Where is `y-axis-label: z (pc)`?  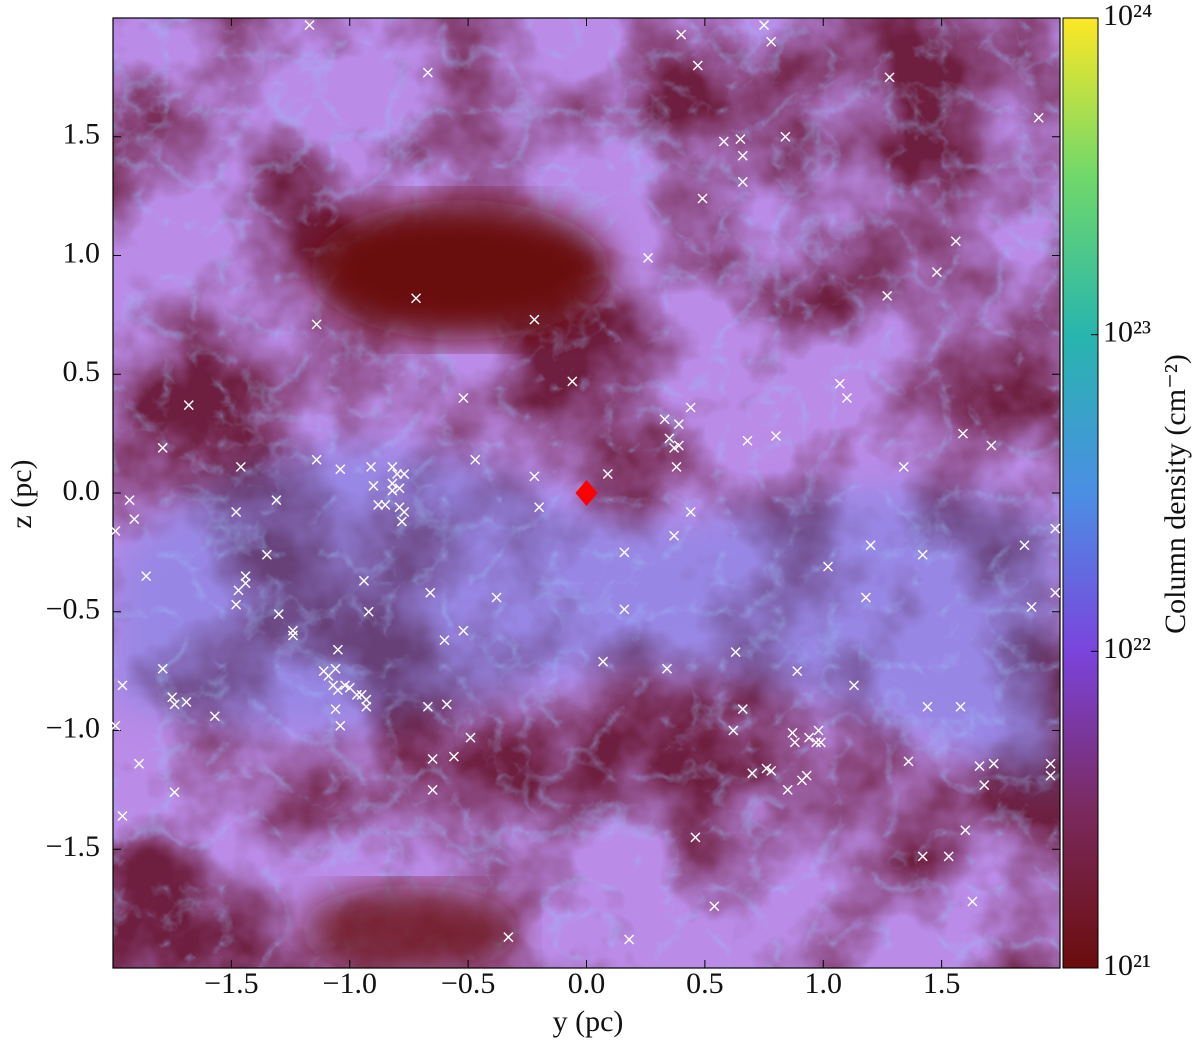 y-axis-label: z (pc) is located at coordinates (21, 493).